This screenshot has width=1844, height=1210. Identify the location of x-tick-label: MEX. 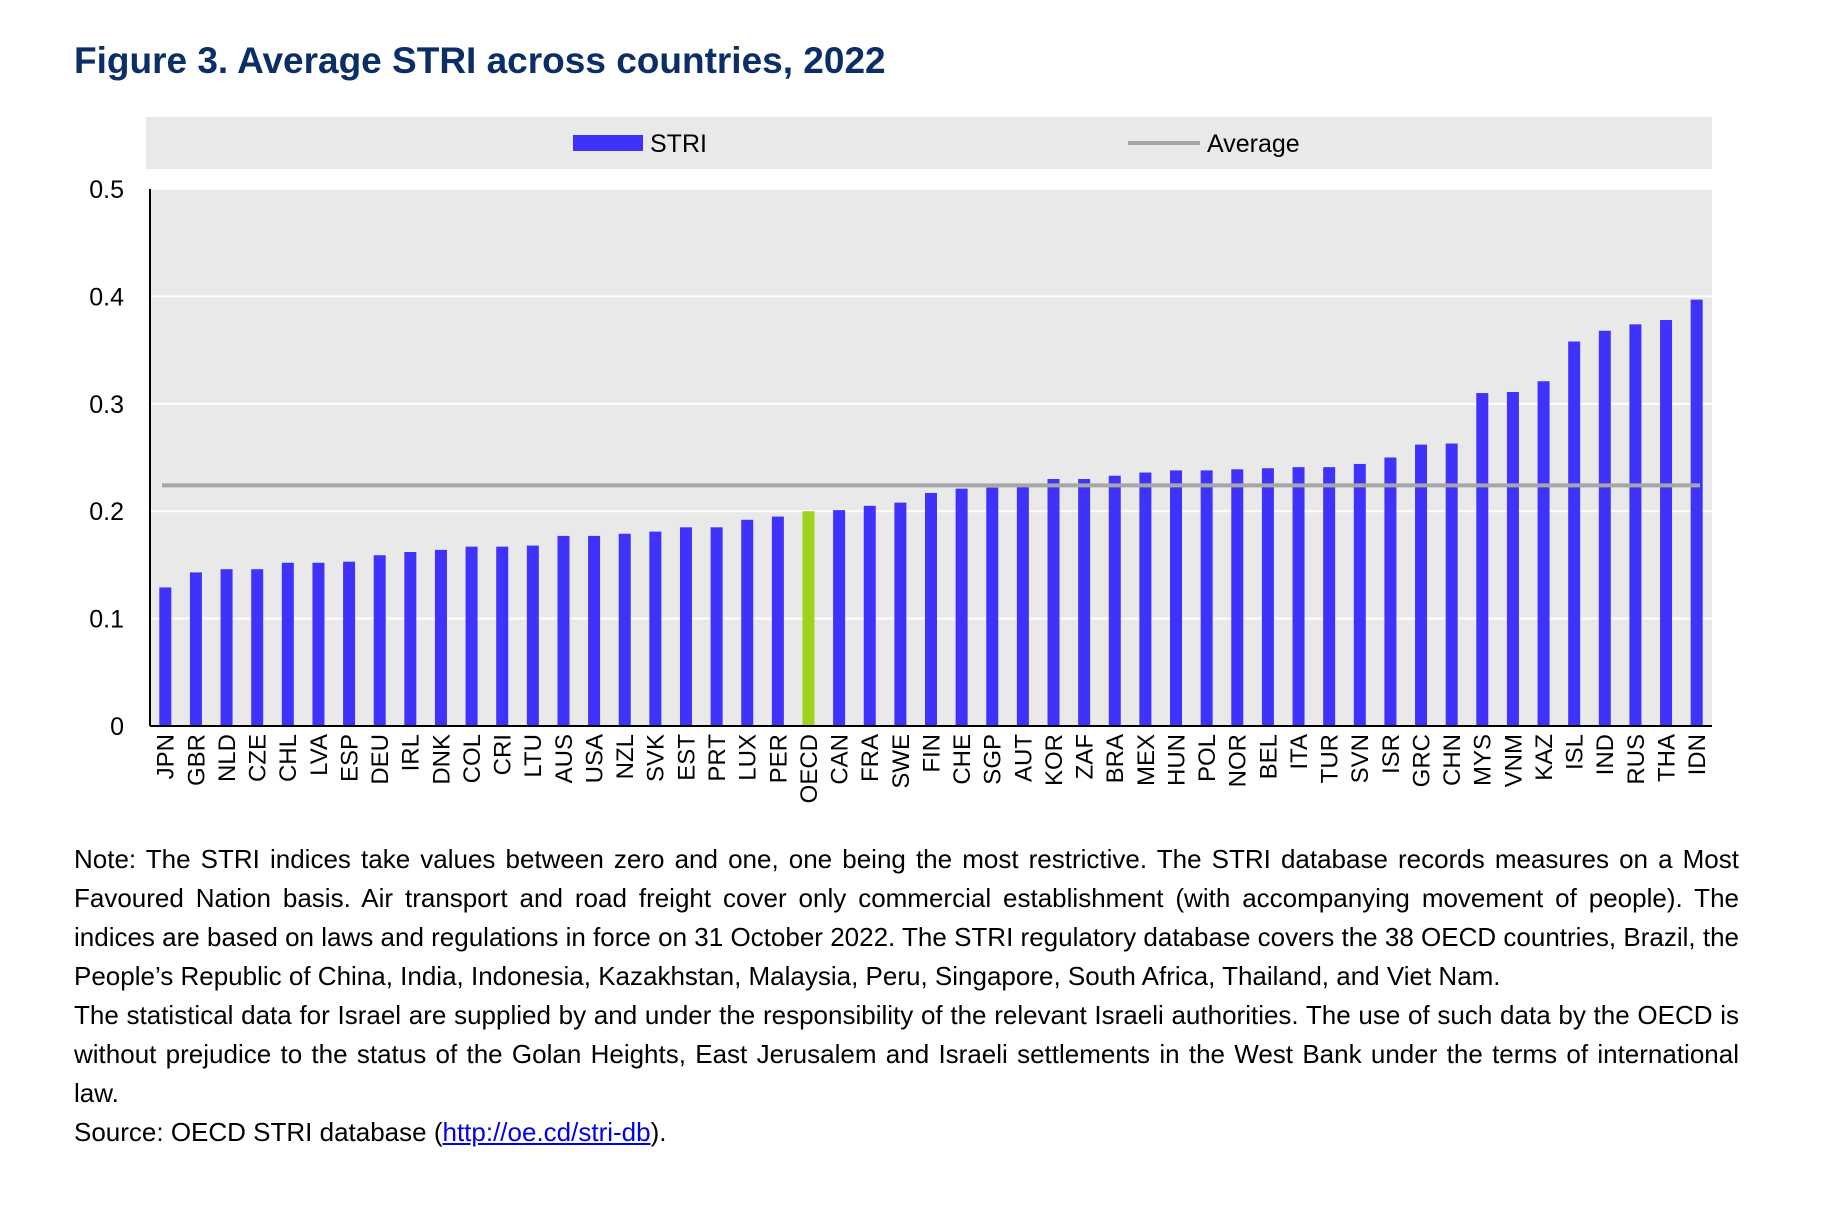
(1146, 760).